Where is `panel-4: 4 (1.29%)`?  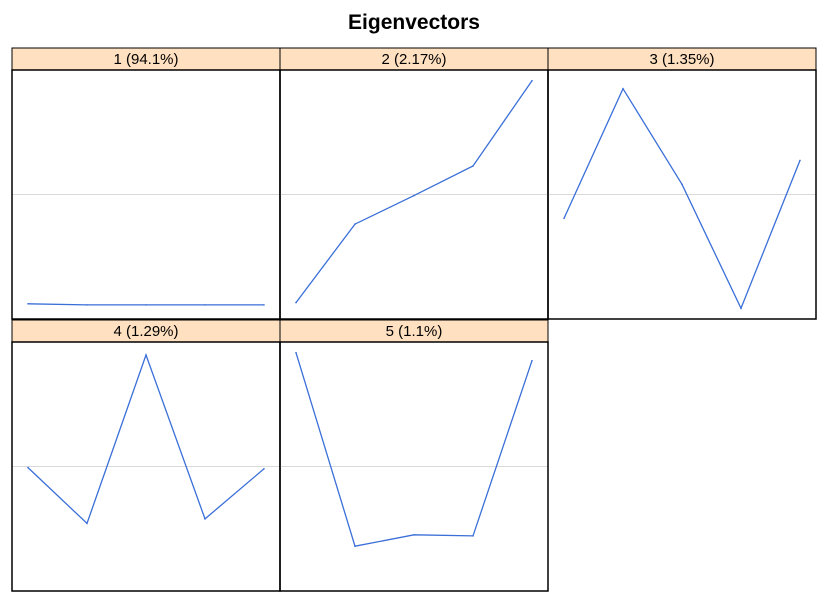
panel-4: 4 (1.29%) is located at coordinates (146, 455).